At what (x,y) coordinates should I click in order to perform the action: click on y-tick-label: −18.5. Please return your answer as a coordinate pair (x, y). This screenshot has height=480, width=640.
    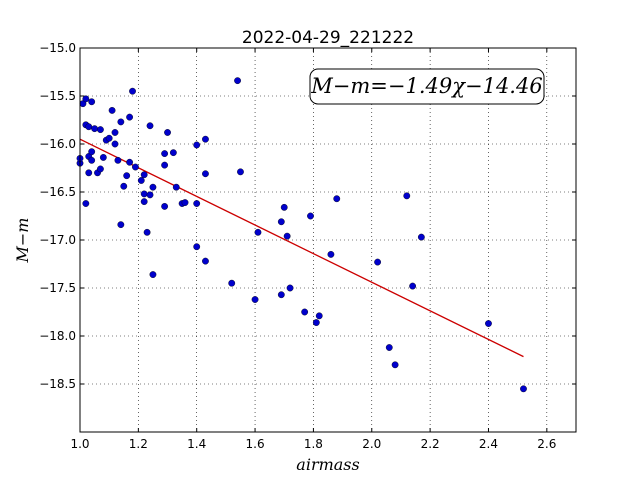
    Looking at the image, I should click on (57, 384).